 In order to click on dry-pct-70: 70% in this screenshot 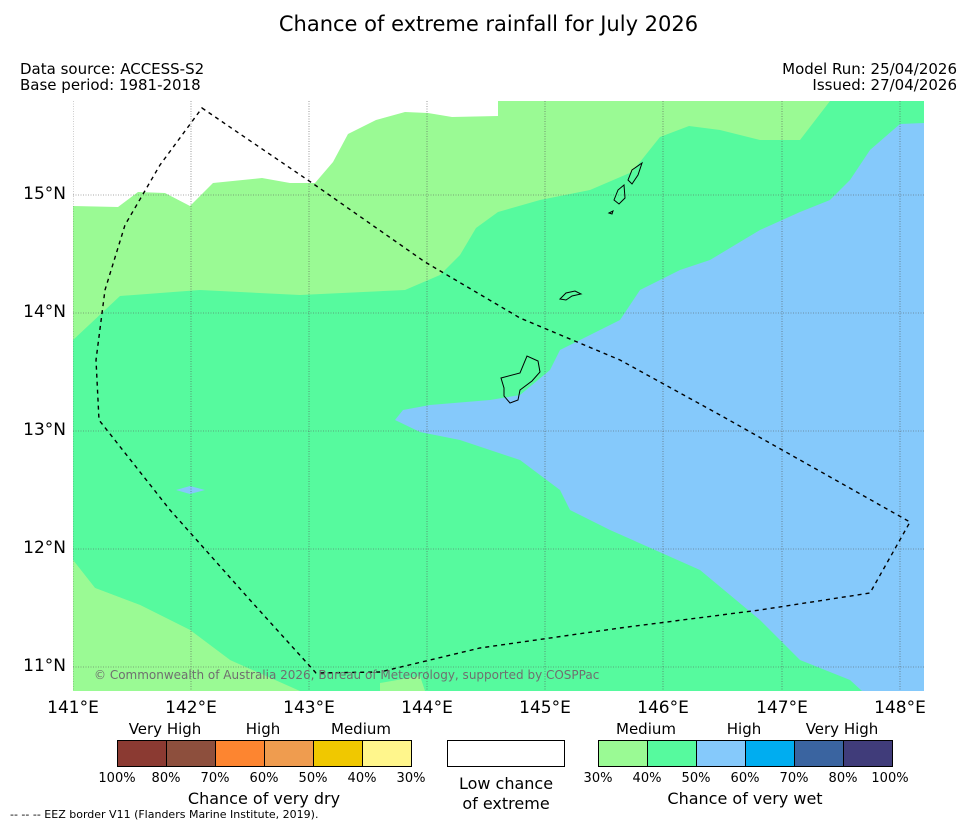, I will do `click(215, 778)`.